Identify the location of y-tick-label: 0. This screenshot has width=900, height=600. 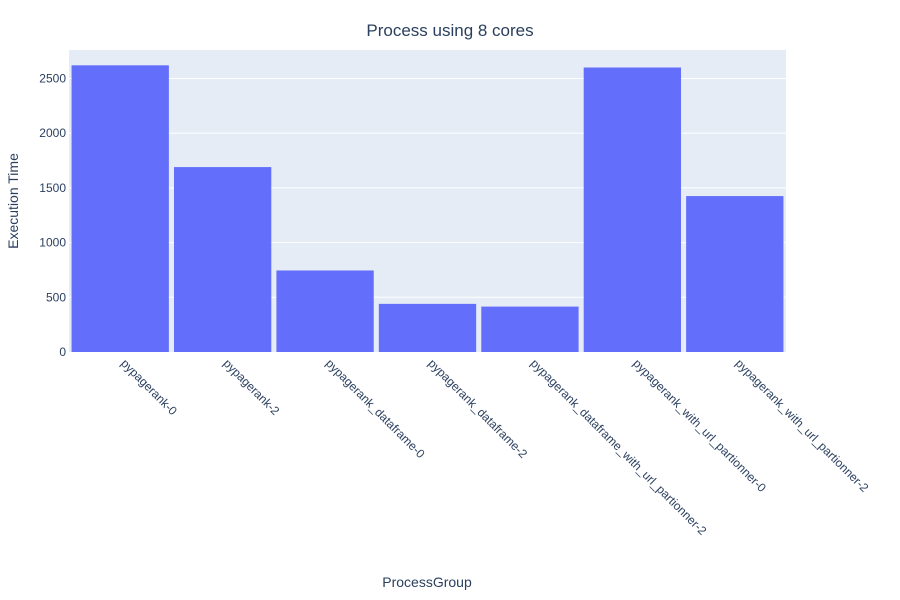
(62, 352).